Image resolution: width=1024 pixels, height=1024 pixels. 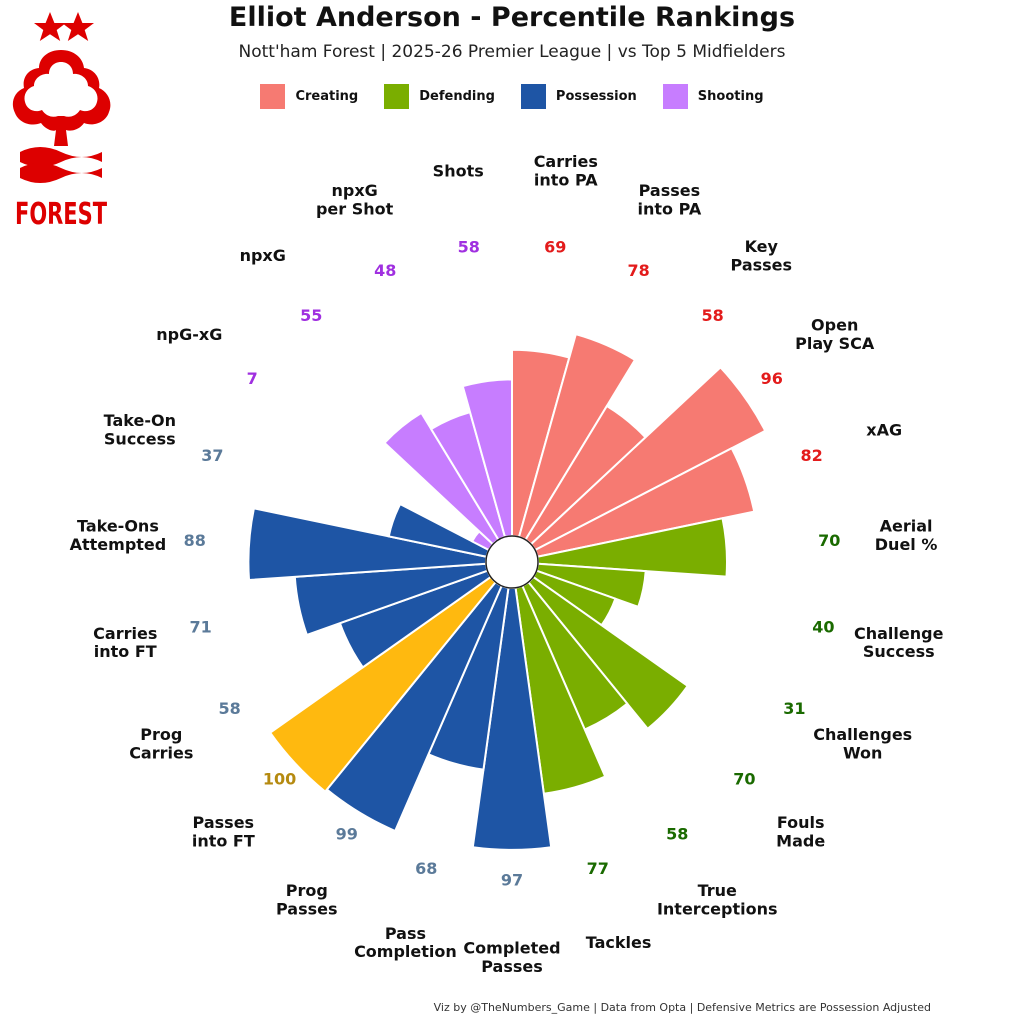 What do you see at coordinates (884, 429) in the screenshot?
I see `metric-label-xag: xAG` at bounding box center [884, 429].